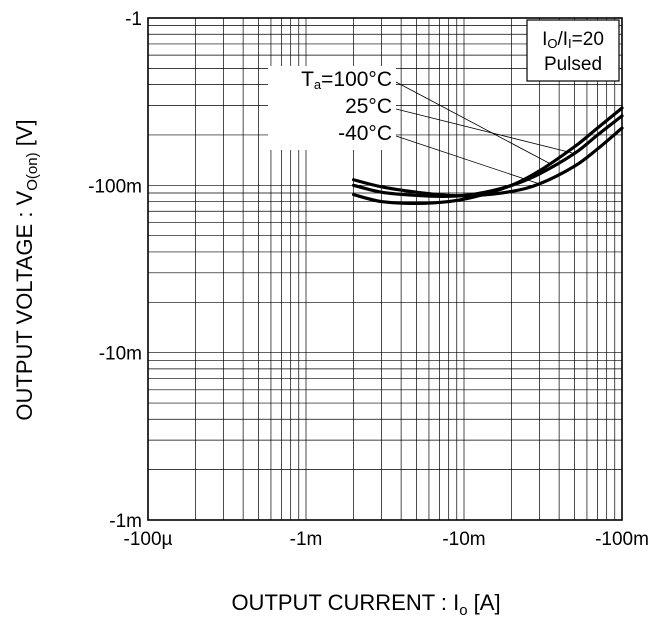  Describe the element at coordinates (306, 539) in the screenshot. I see `x-tick-label: -1m` at that location.